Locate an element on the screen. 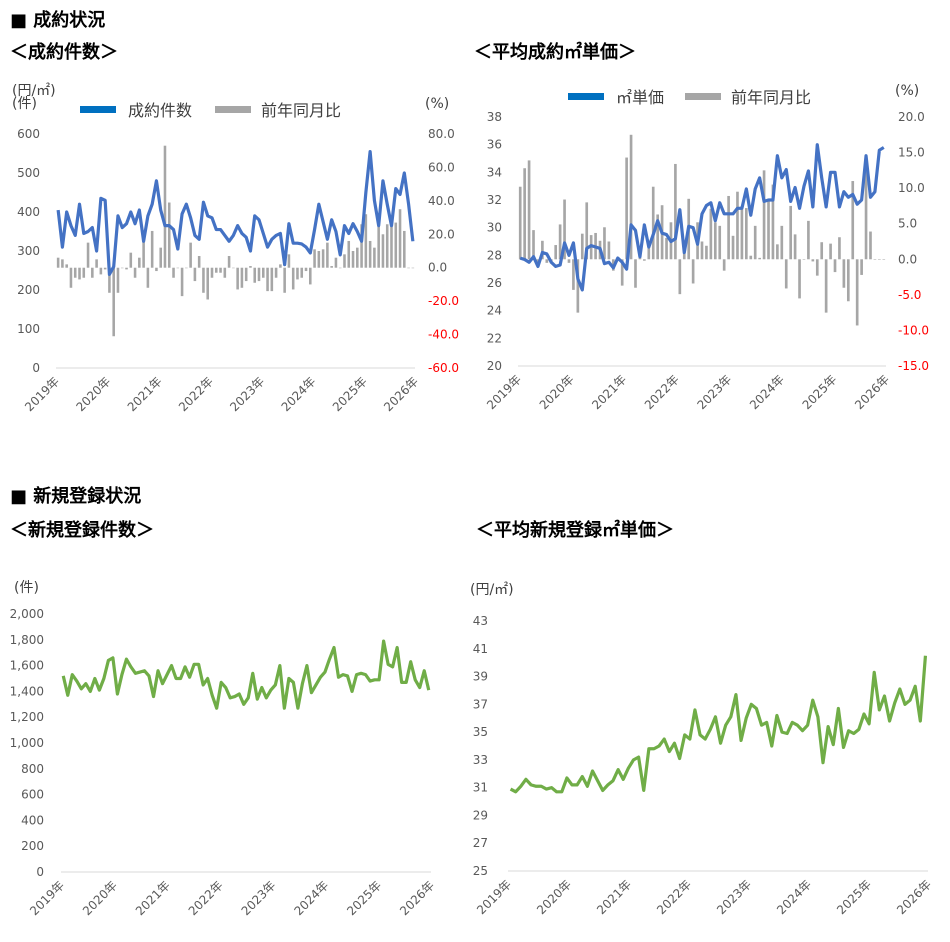 The image size is (950, 942). y2-tick-label: -40.0 is located at coordinates (443, 335).